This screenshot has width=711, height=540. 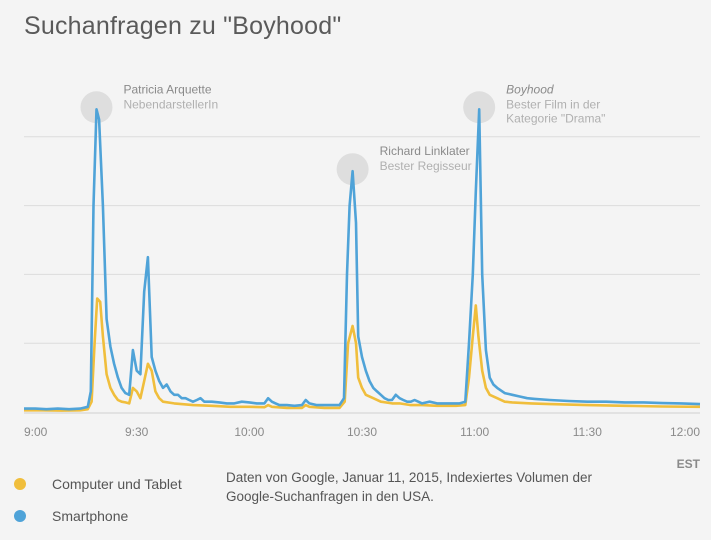 What do you see at coordinates (474, 432) in the screenshot?
I see `x-tick-label: 11:00` at bounding box center [474, 432].